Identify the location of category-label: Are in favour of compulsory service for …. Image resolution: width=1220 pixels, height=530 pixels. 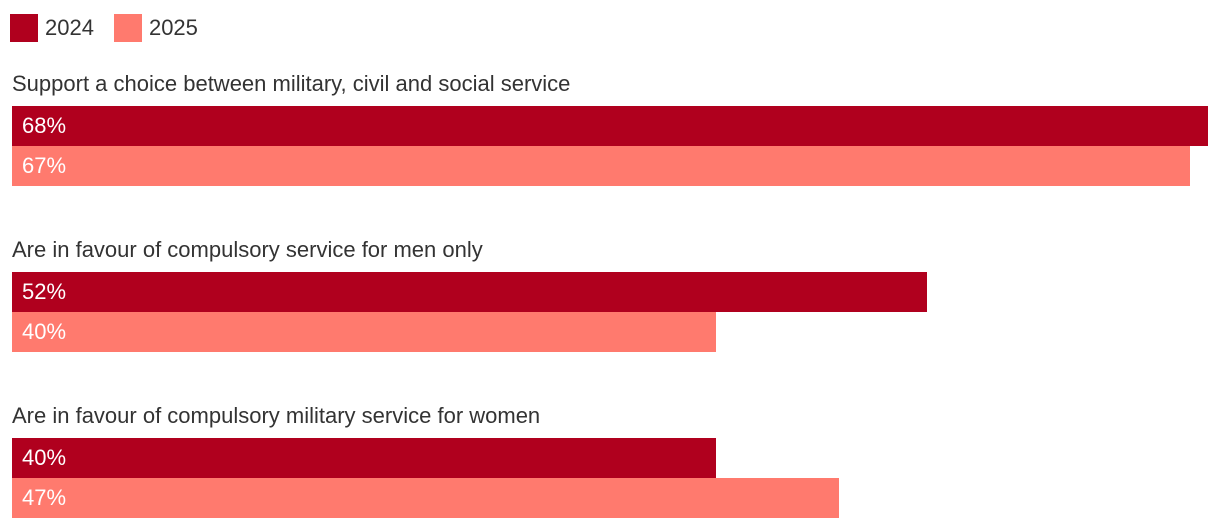
(247, 249).